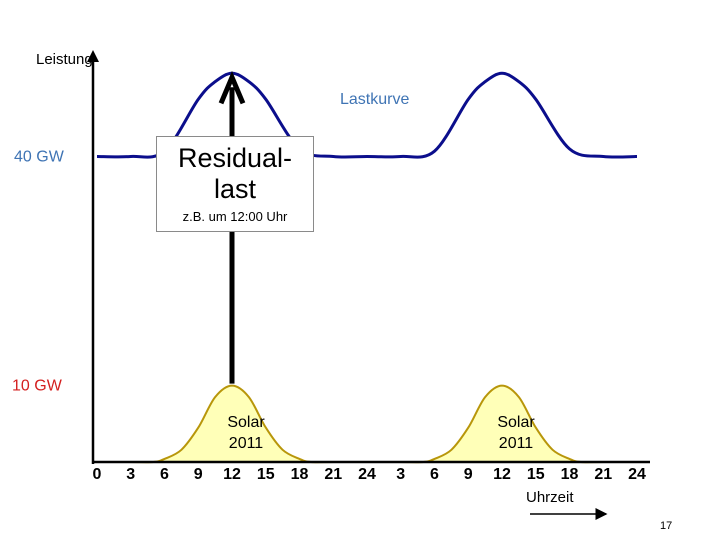 The image size is (720, 540). I want to click on residual-load-title: Residual- last, so click(235, 174).